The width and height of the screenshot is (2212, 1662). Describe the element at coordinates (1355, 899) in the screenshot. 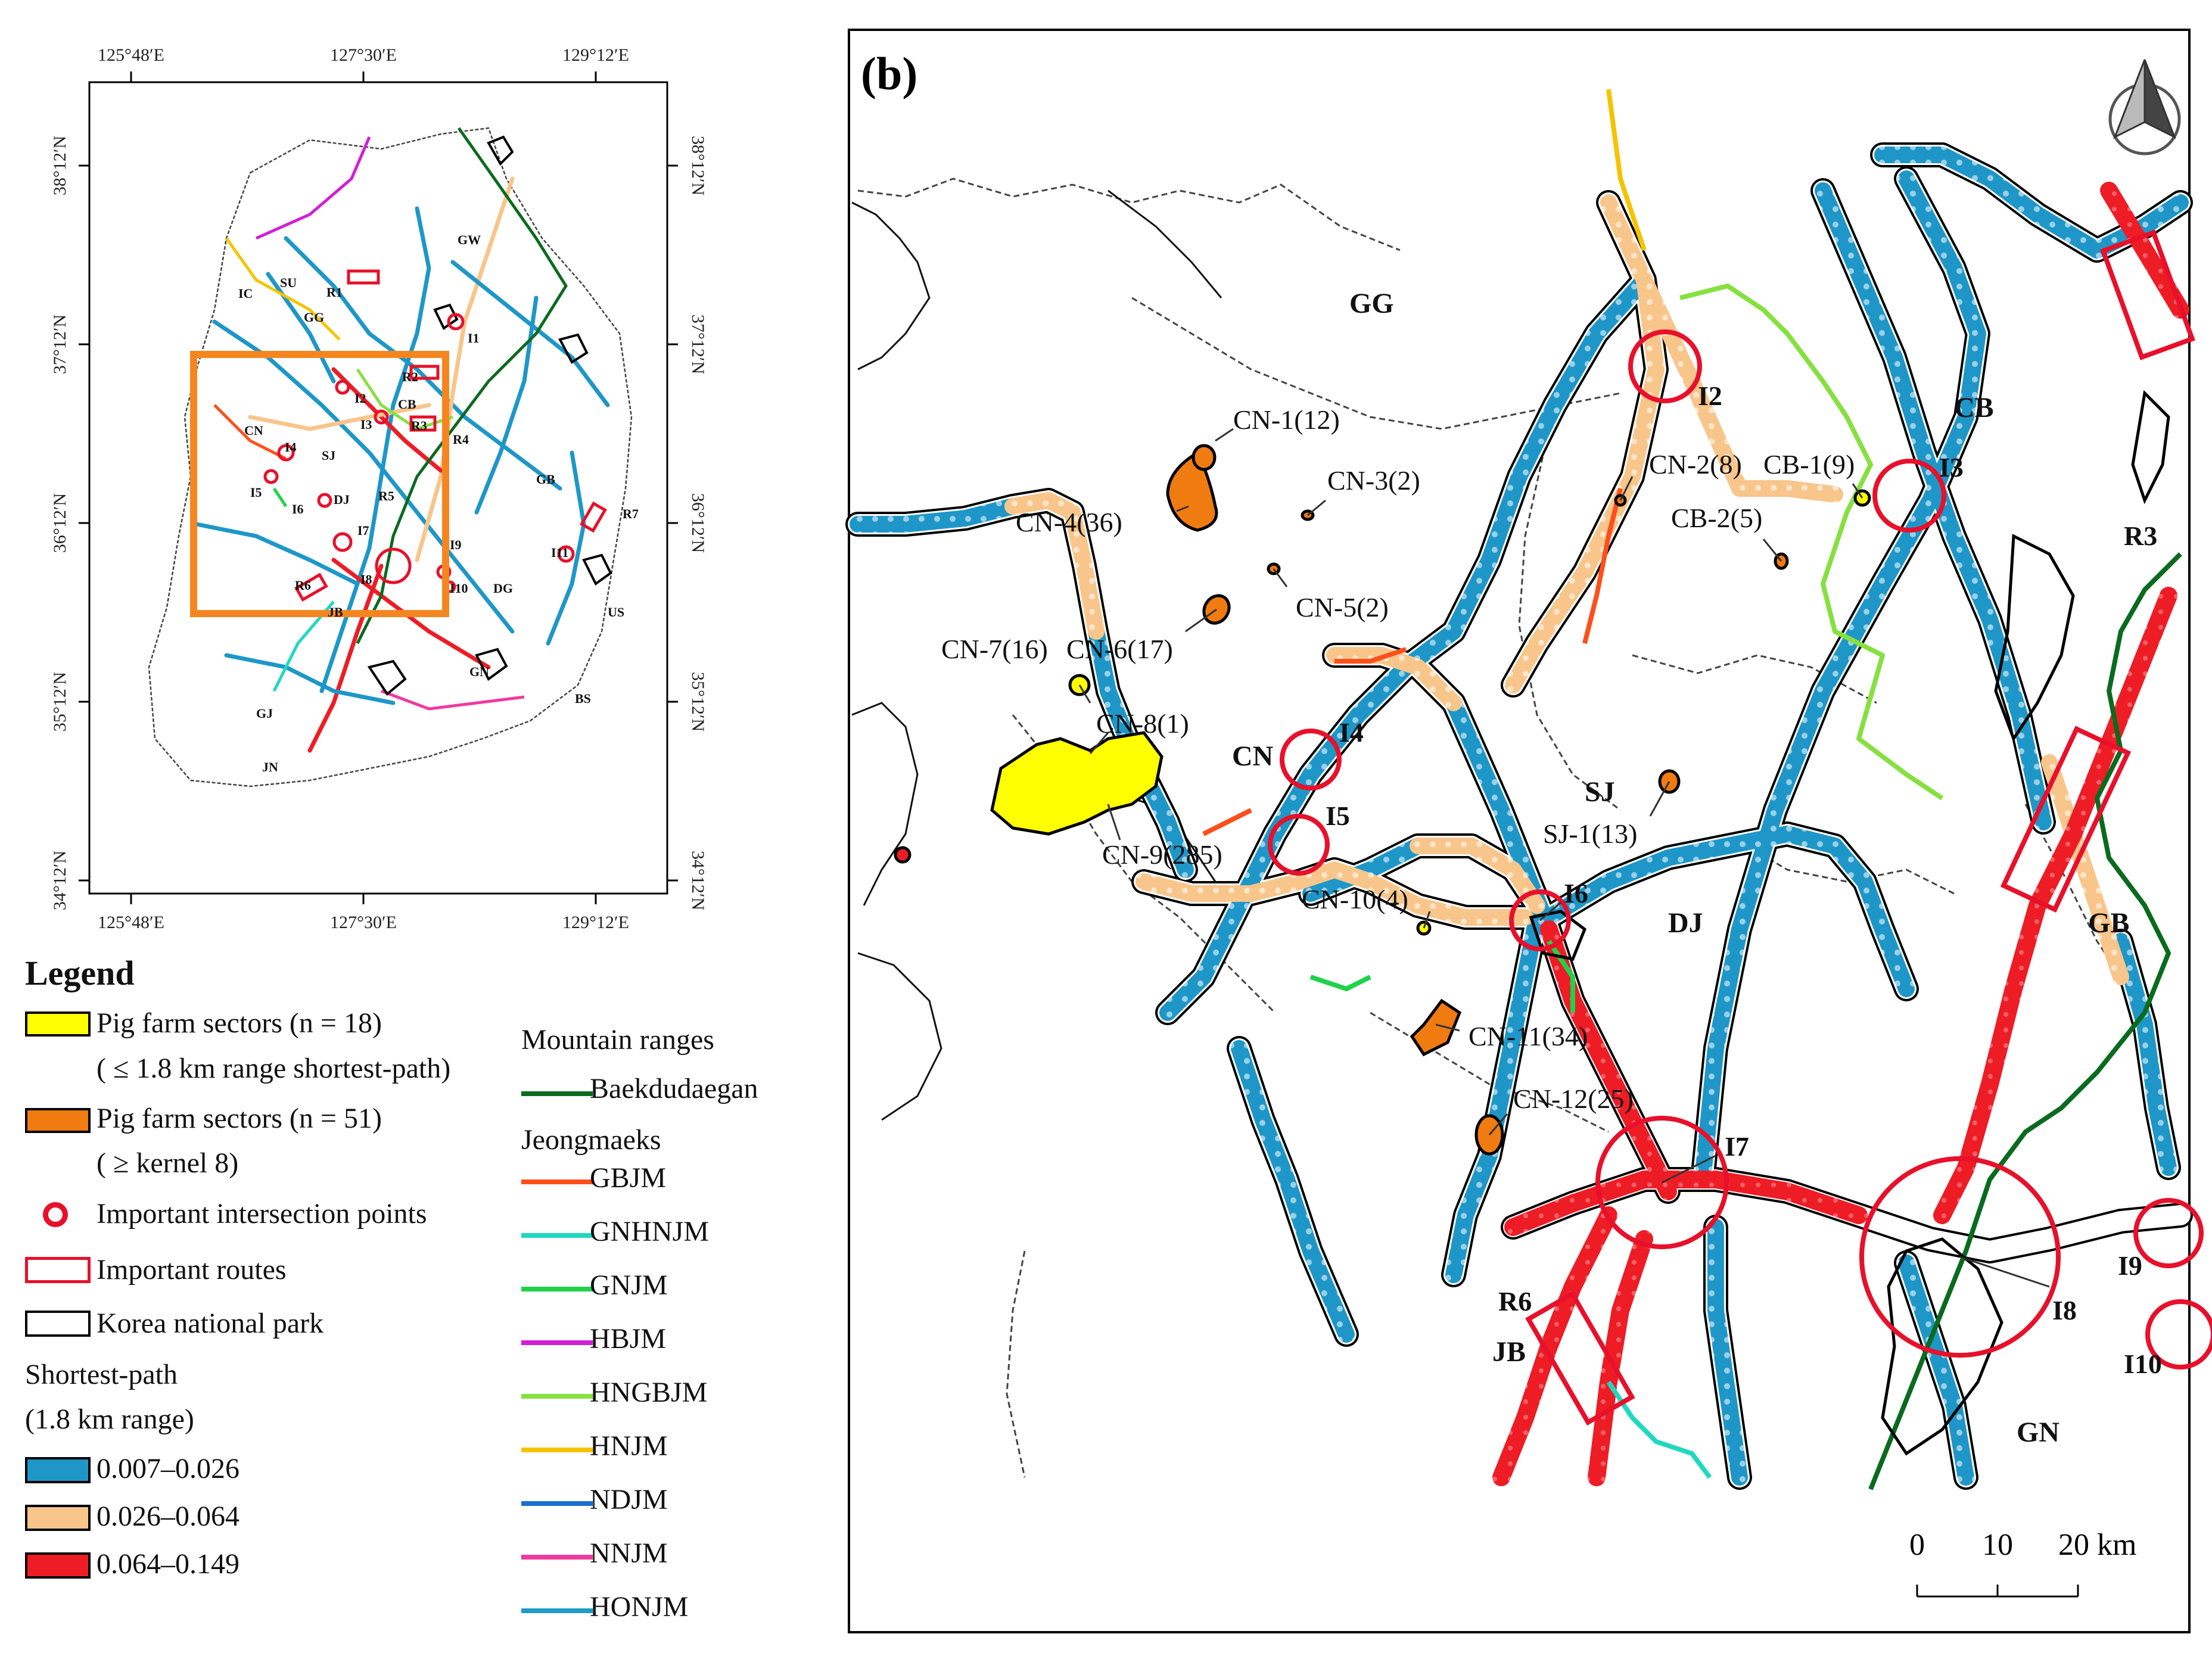

I see `farm-label: CN-10(4)` at that location.